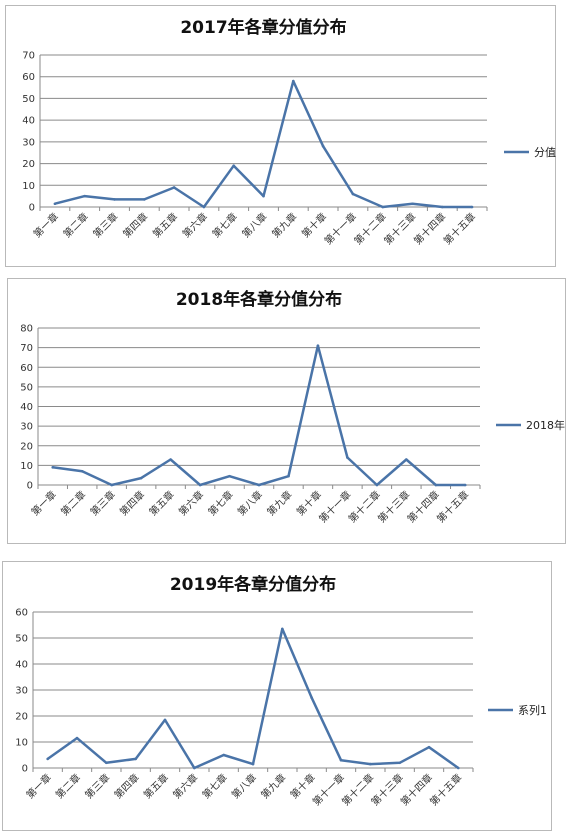  What do you see at coordinates (32, 208) in the screenshot?
I see `chart-0-y-tick-label: 0` at bounding box center [32, 208].